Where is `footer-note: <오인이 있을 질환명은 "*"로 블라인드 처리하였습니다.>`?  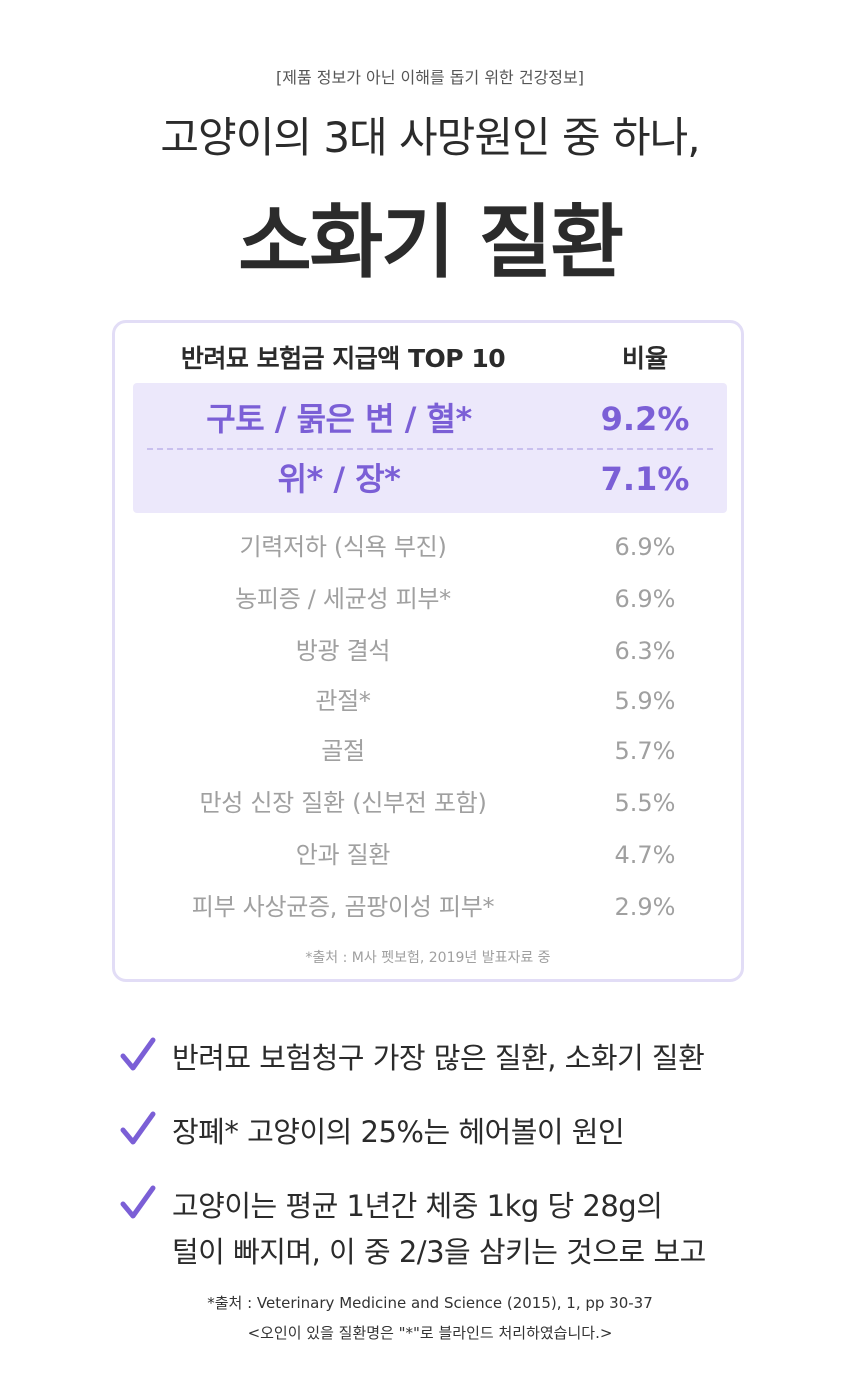
footer-note: <오인이 있을 질환명은 "*"로 블라인드 처리하였습니다.> is located at coordinates (430, 1333).